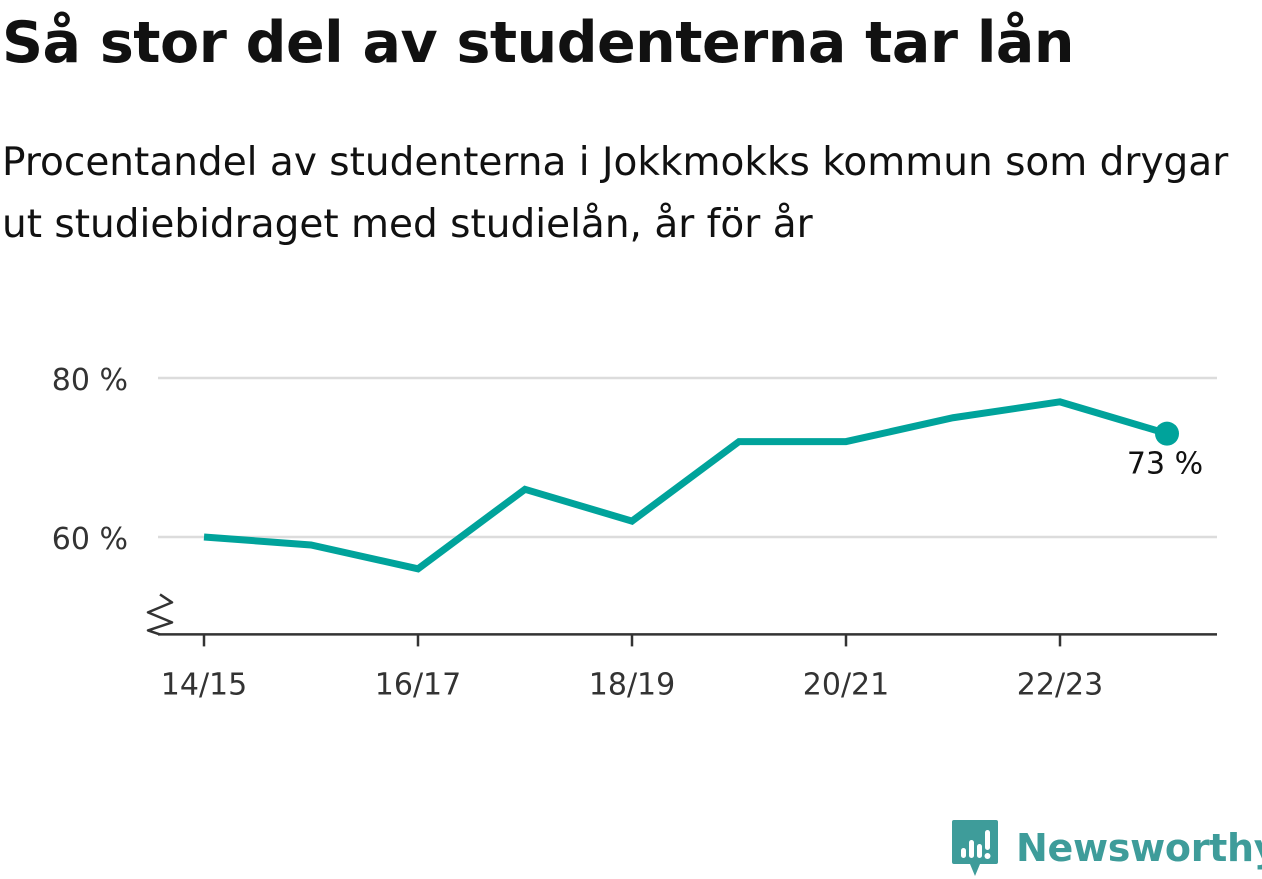 This screenshot has width=1262, height=879. I want to click on y-axis-break, so click(160, 614).